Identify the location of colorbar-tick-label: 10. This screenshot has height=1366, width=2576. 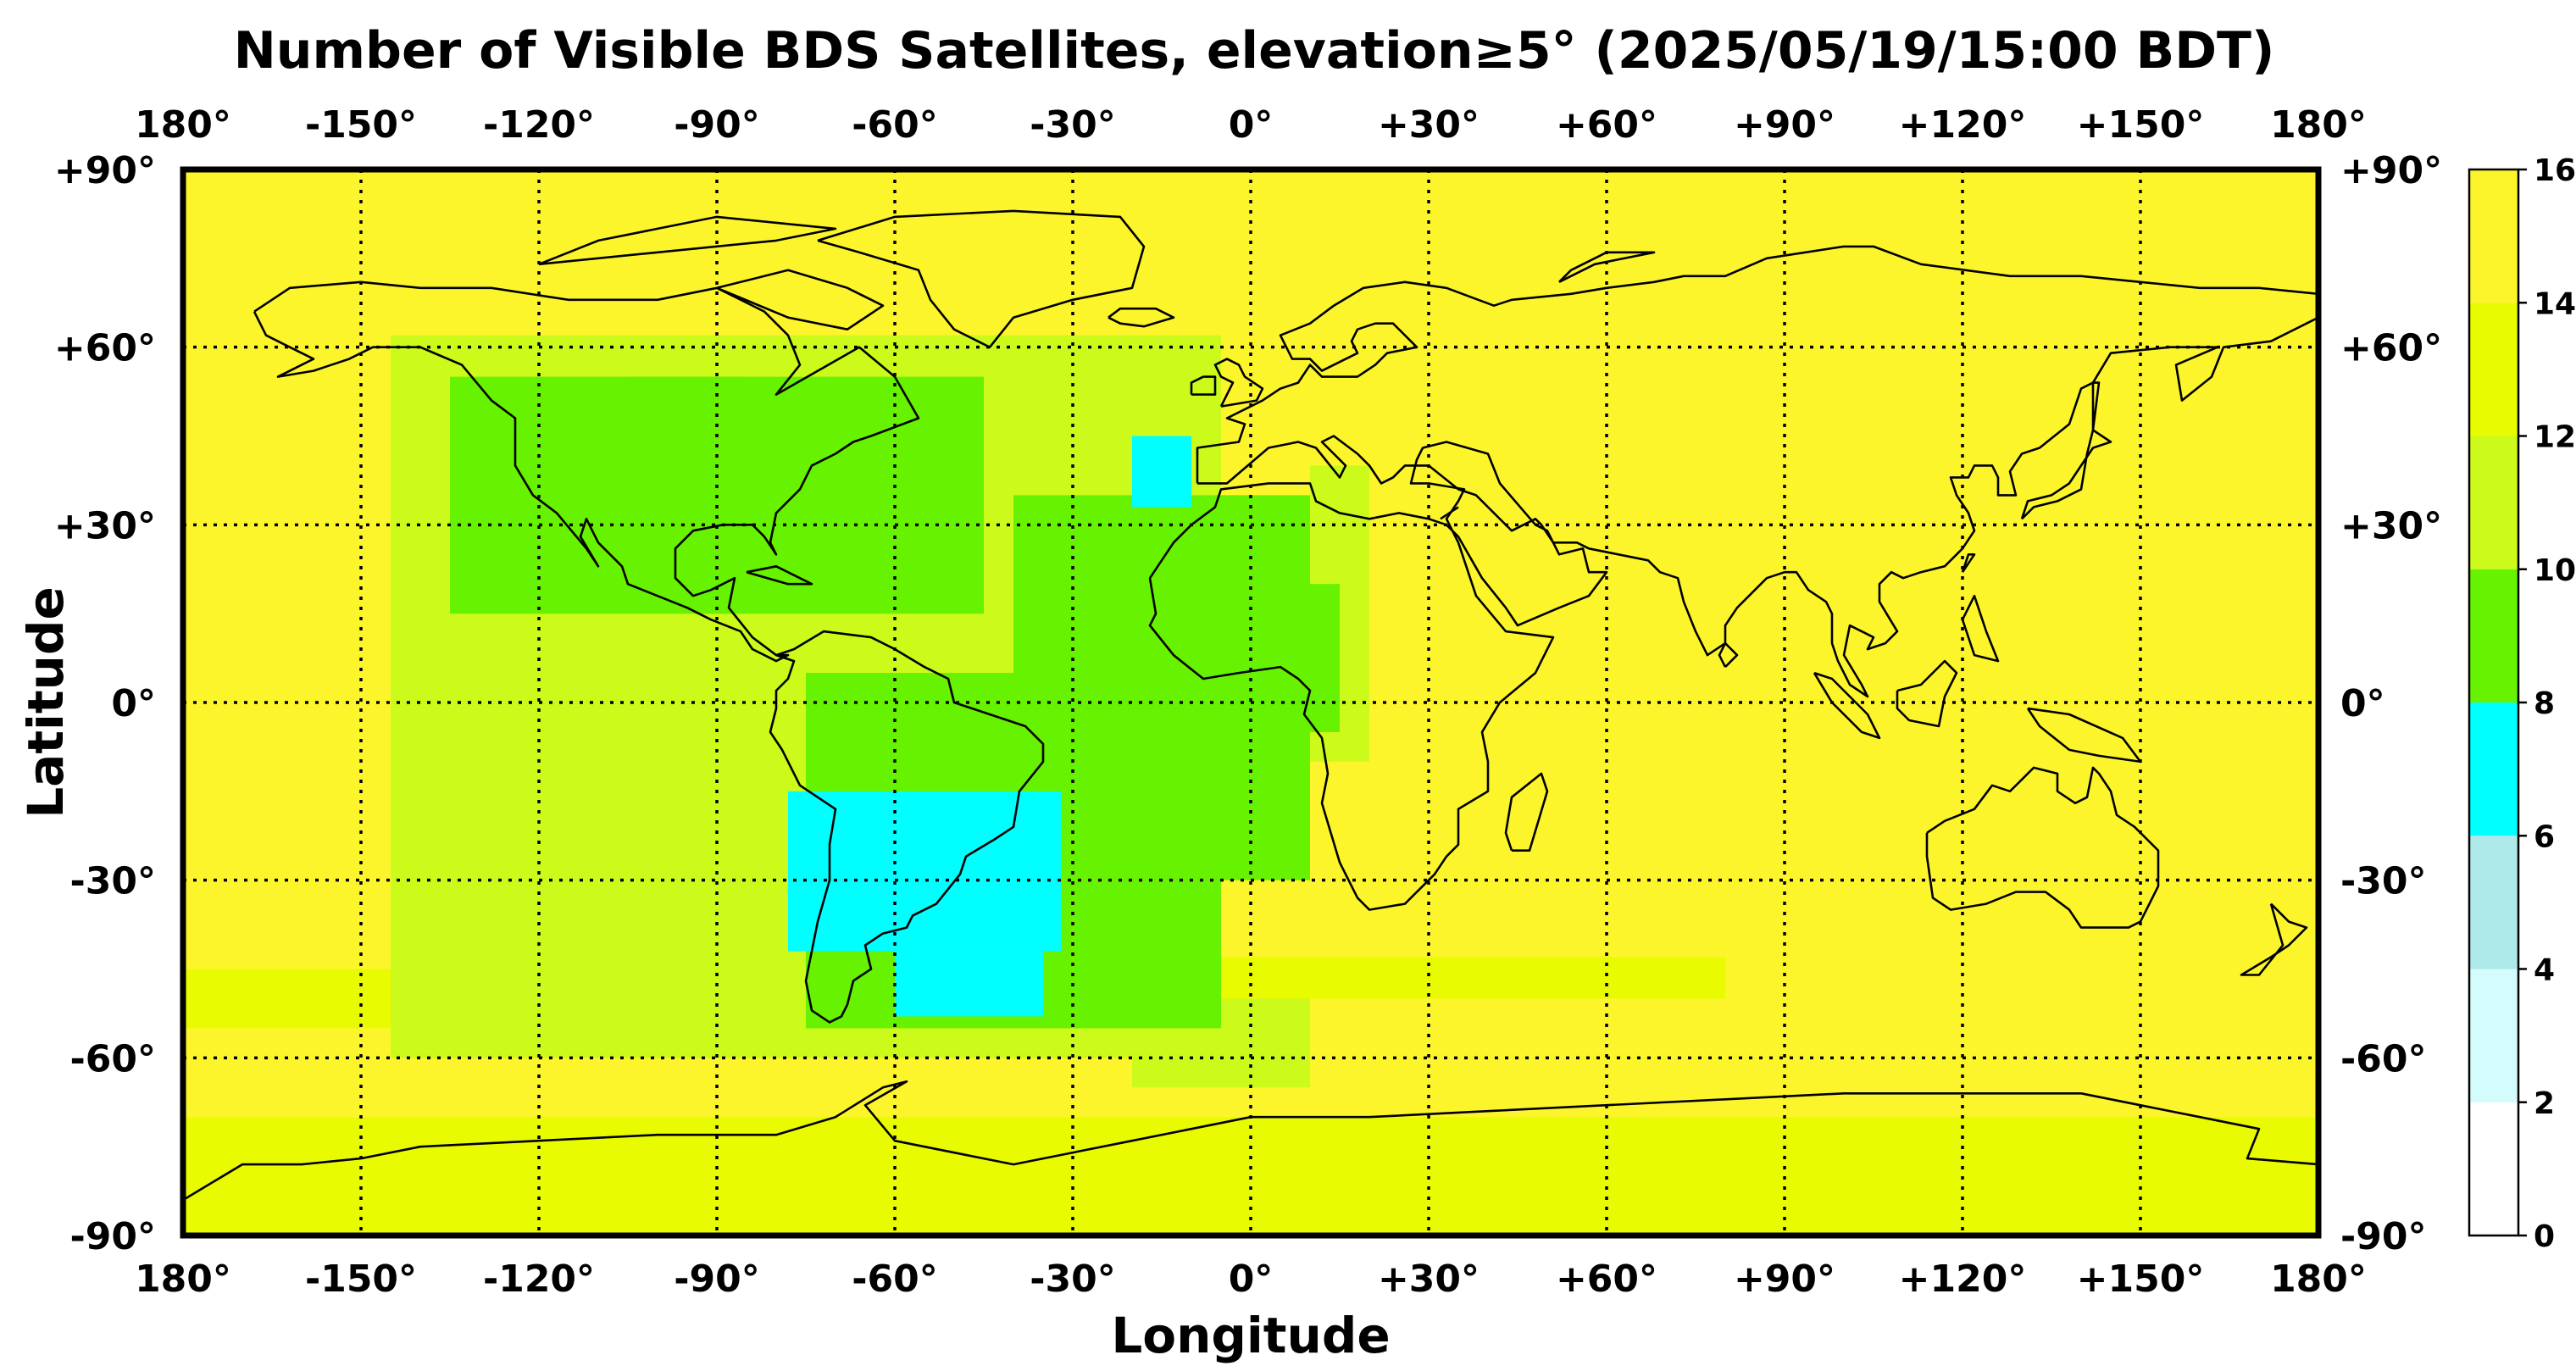
(2555, 570).